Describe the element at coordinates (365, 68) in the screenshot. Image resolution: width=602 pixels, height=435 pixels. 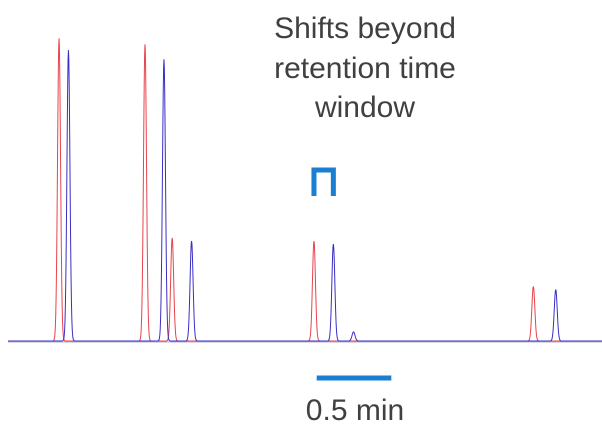
I see `annotation-line-2: retention time` at that location.